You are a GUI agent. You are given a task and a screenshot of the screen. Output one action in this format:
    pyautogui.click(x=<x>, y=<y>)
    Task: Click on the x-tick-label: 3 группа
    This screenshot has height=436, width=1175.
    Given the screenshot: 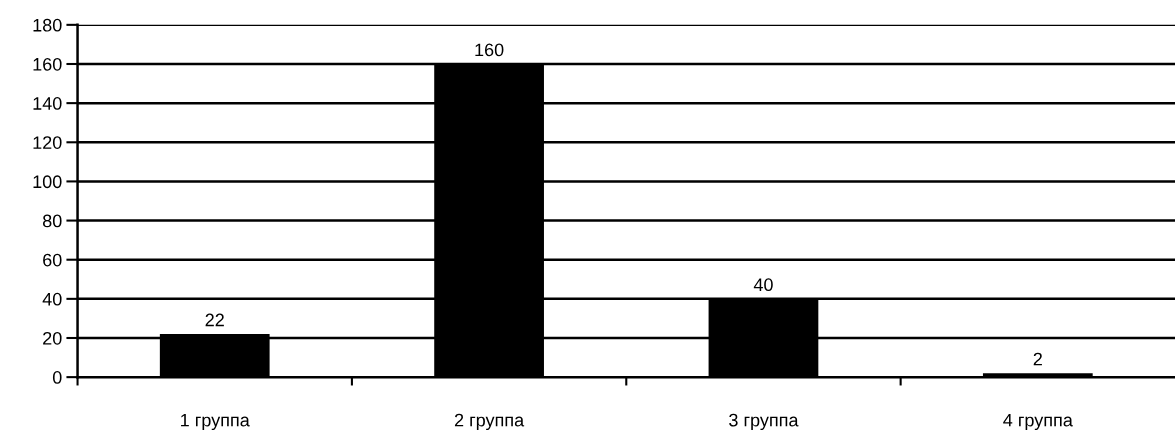 What is the action you would take?
    pyautogui.click(x=764, y=422)
    